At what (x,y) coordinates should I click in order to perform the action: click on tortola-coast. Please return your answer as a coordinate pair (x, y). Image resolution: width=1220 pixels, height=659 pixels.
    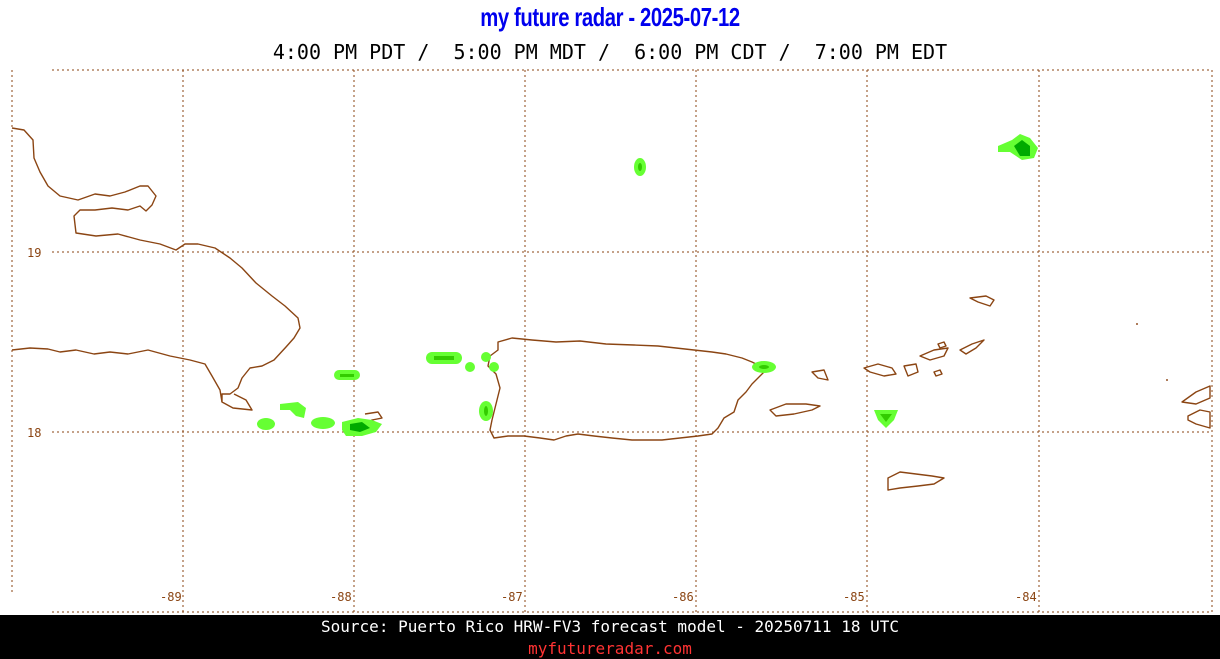
    Looking at the image, I should click on (934, 354).